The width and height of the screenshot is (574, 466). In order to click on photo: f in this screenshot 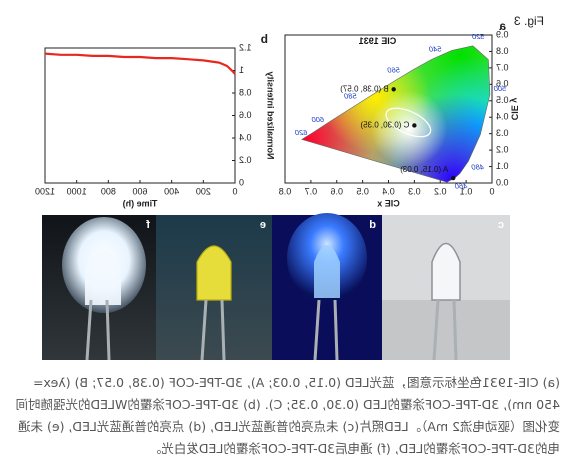, I will do `click(99, 288)`.